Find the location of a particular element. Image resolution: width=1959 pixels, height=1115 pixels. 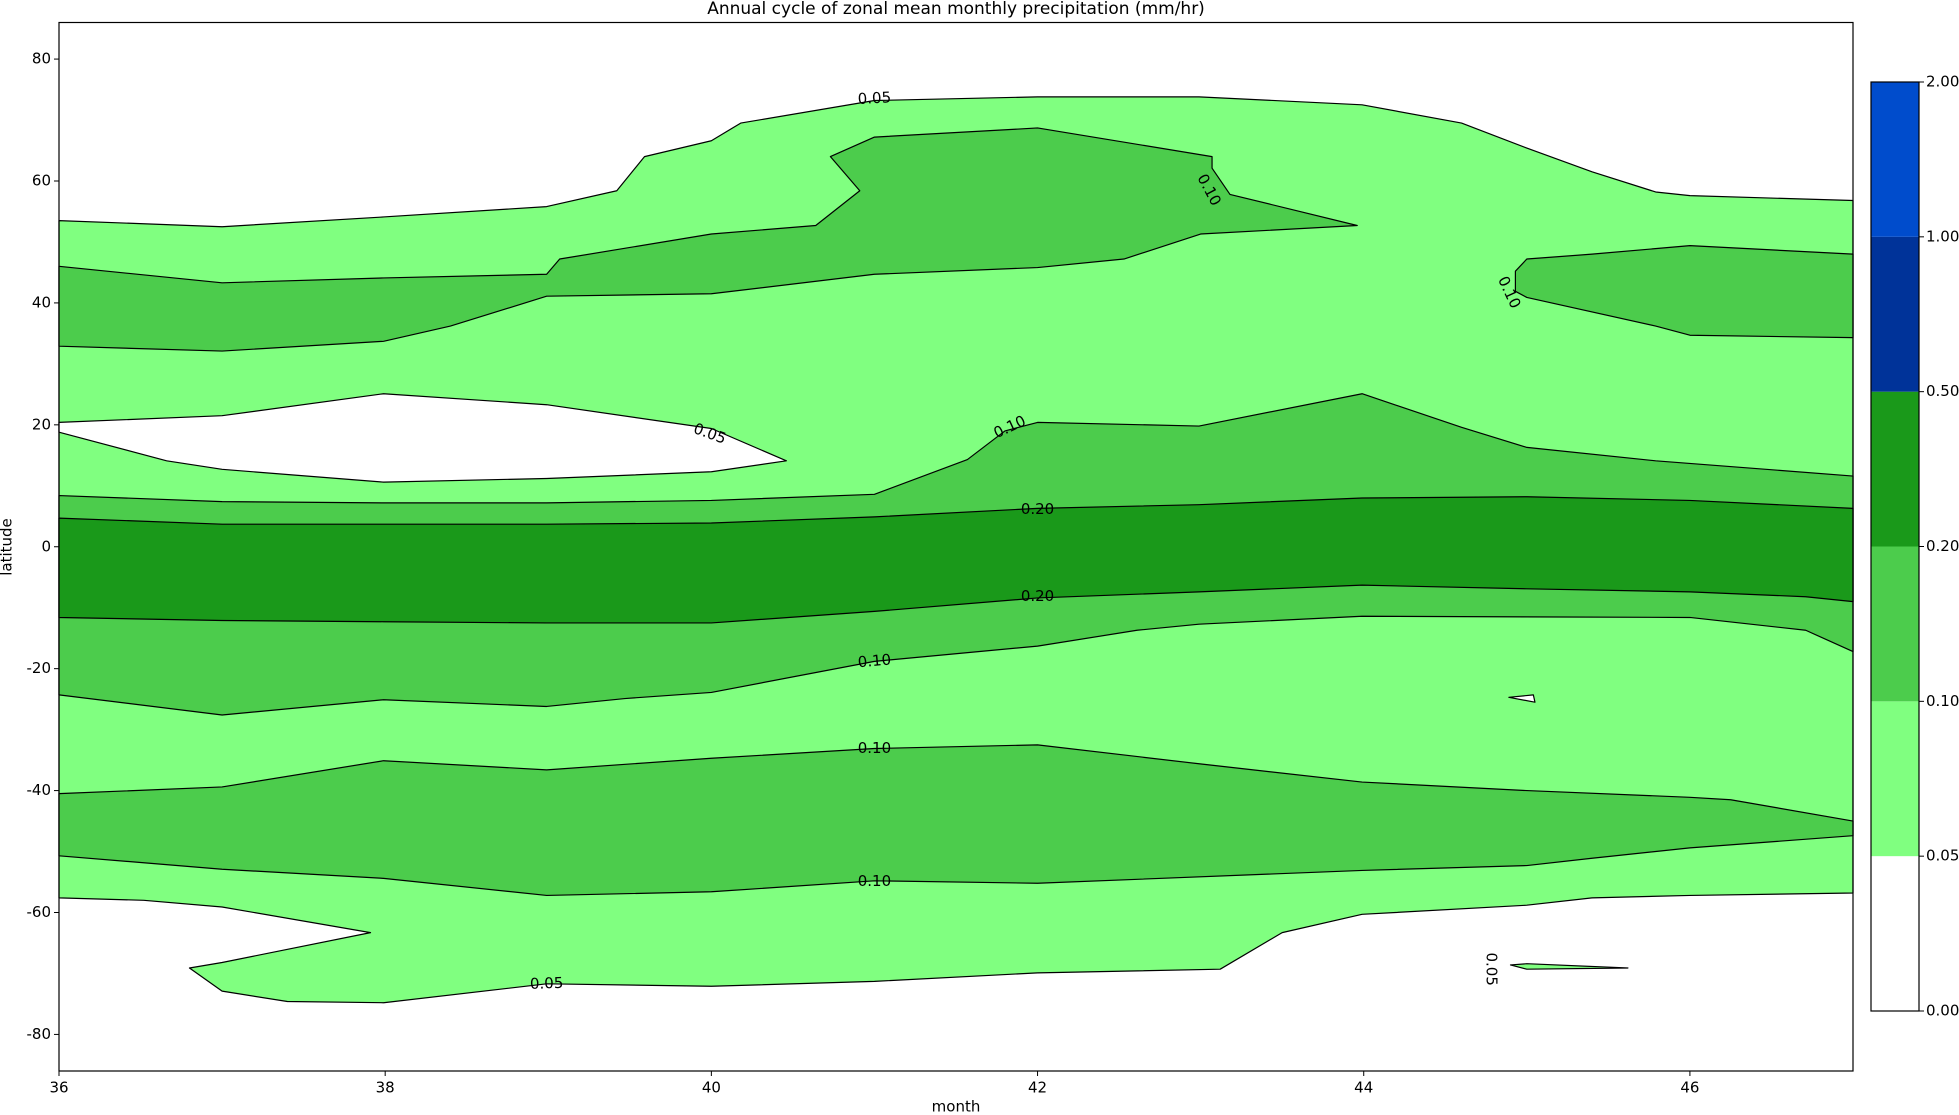

y-tick-label: -40 is located at coordinates (39, 790).